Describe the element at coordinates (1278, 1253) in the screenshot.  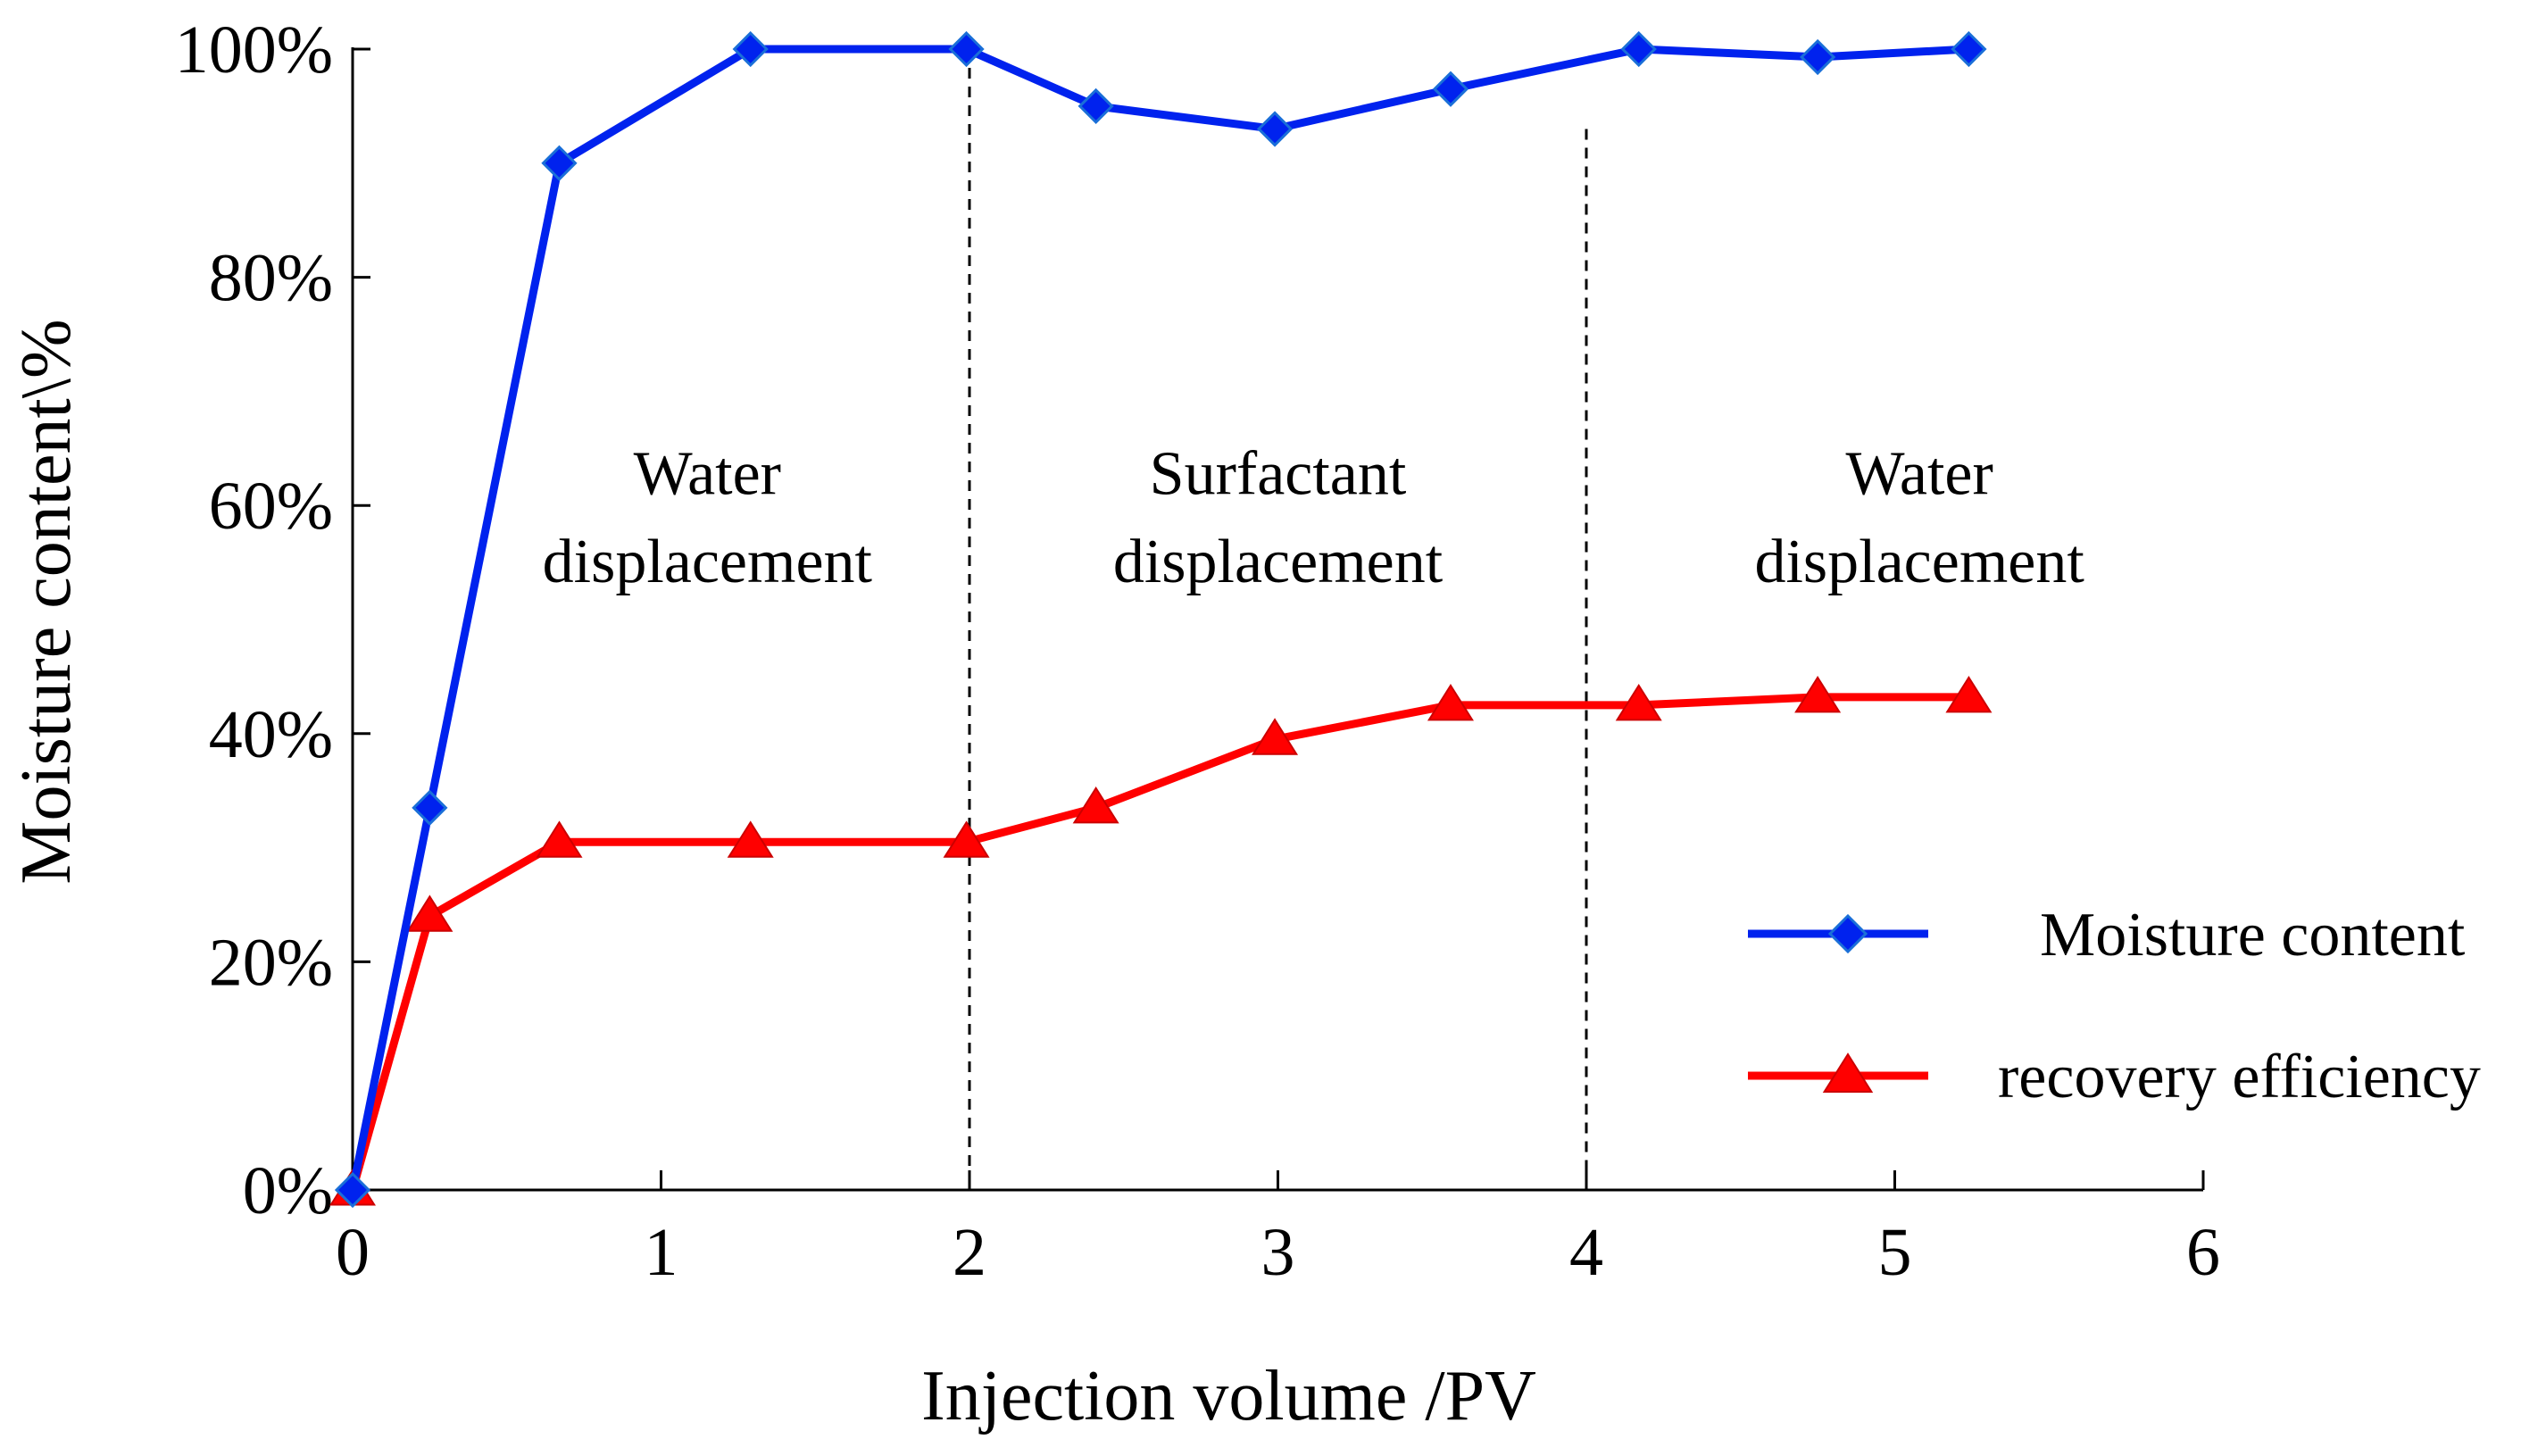
I see `x-tick-label: 3` at that location.